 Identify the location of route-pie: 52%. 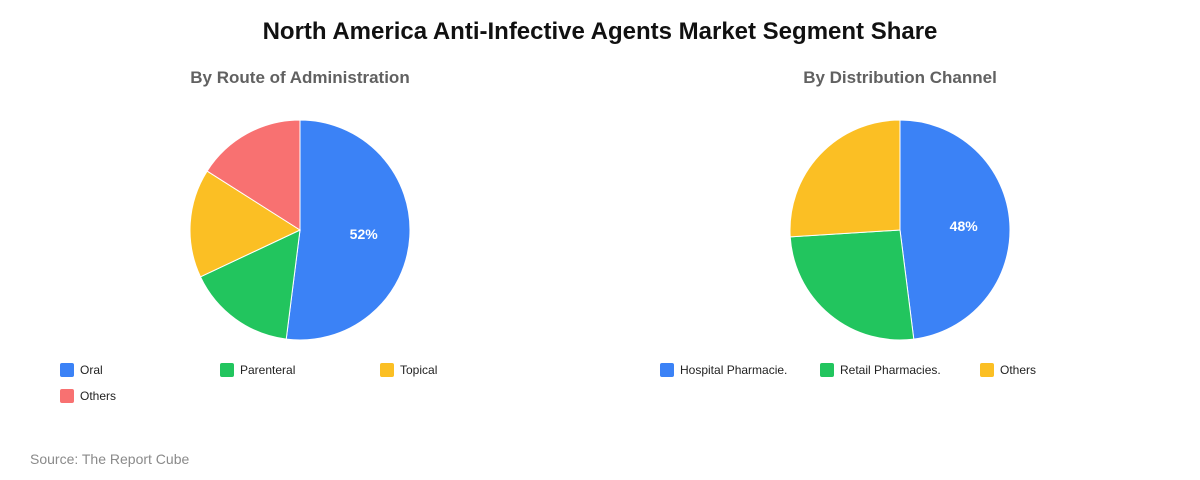
(300, 230).